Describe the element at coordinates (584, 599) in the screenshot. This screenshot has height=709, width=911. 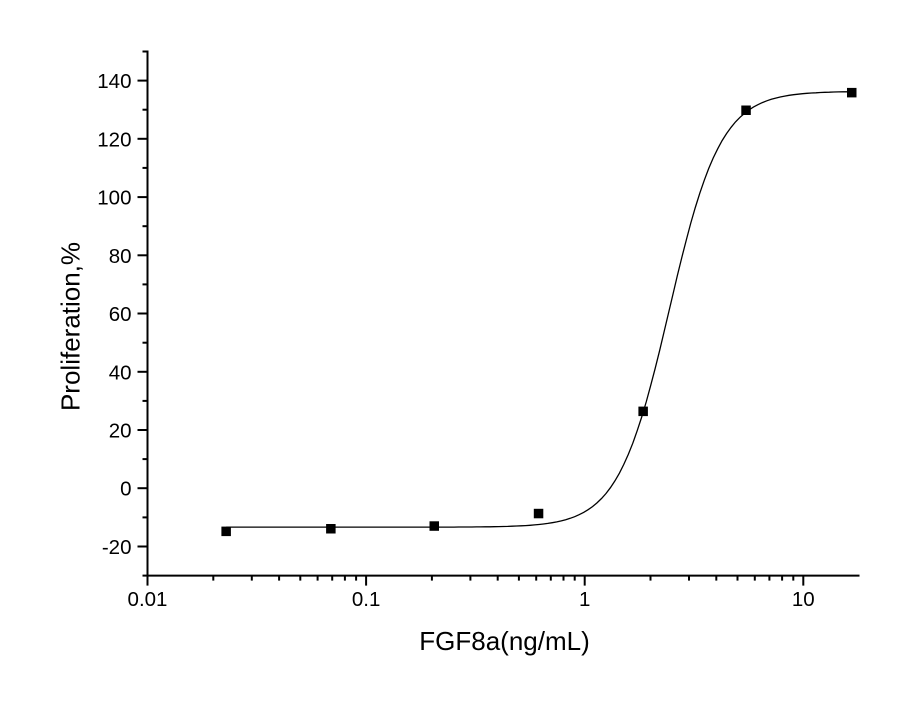
I see `svg-text: 1` at that location.